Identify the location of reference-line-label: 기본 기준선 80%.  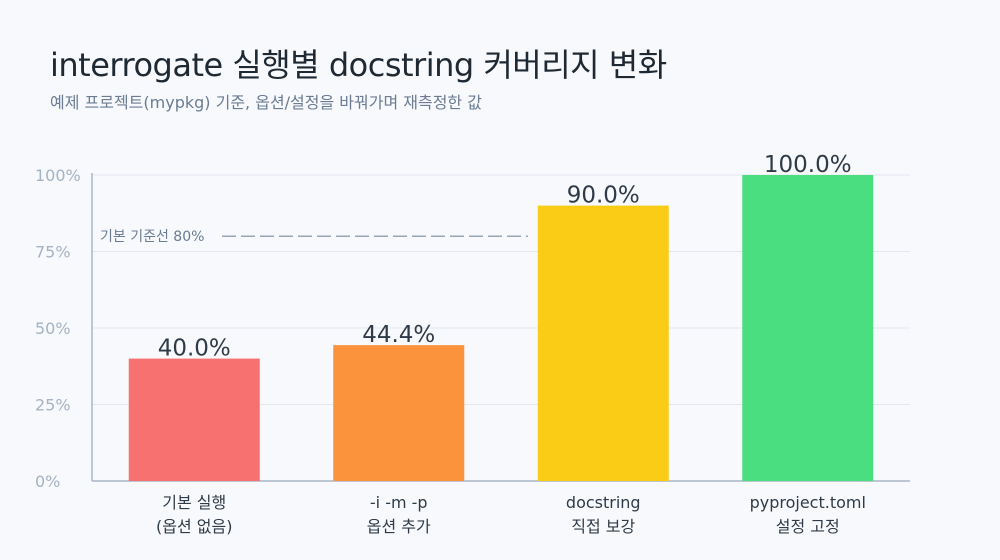
(152, 237).